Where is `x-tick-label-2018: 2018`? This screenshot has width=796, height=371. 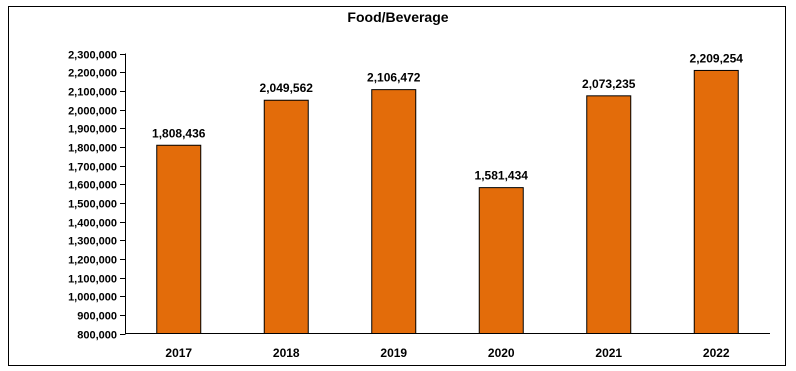
x-tick-label-2018: 2018 is located at coordinates (286, 353).